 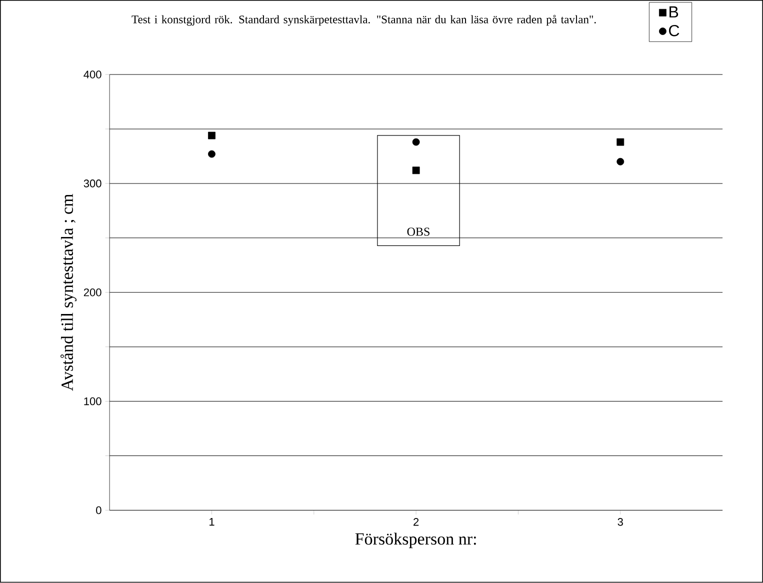 What do you see at coordinates (415, 540) in the screenshot?
I see `x-axis-title: Försöksperson nr:` at bounding box center [415, 540].